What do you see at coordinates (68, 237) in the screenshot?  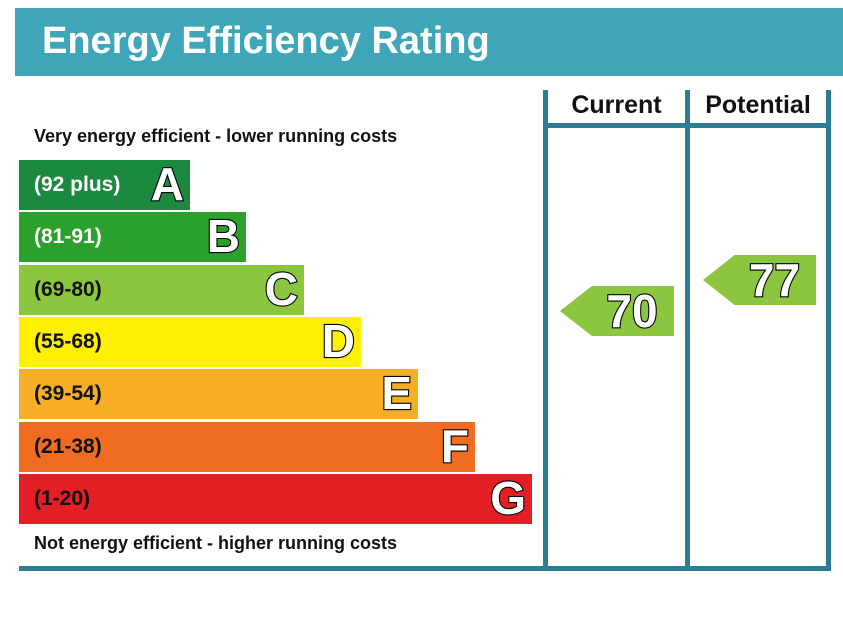 I see `band-range-label: (81-91)` at bounding box center [68, 237].